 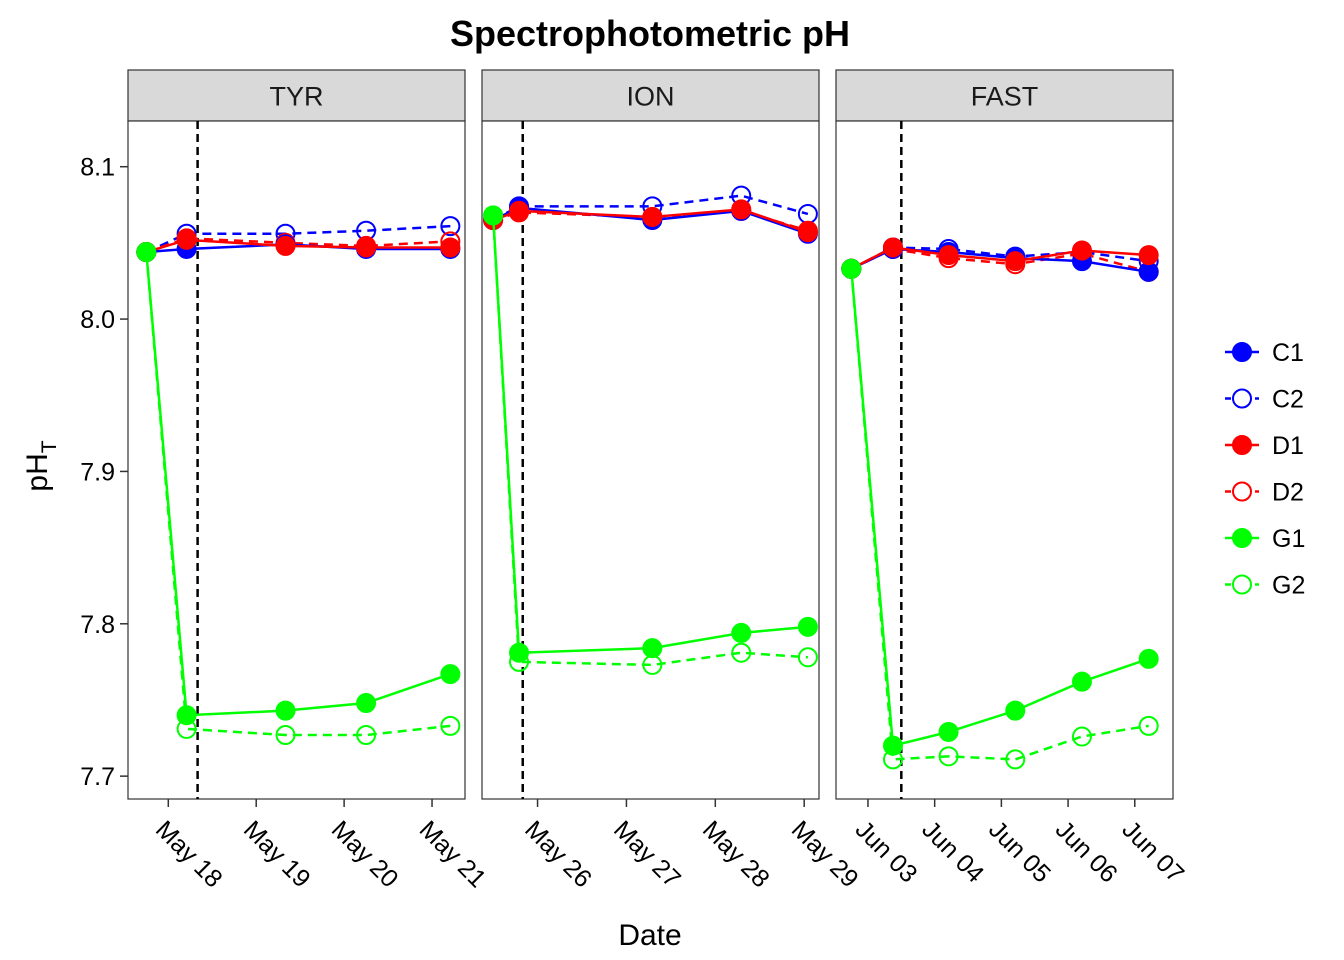 I want to click on y-tick-label: 8.1, so click(x=97, y=168).